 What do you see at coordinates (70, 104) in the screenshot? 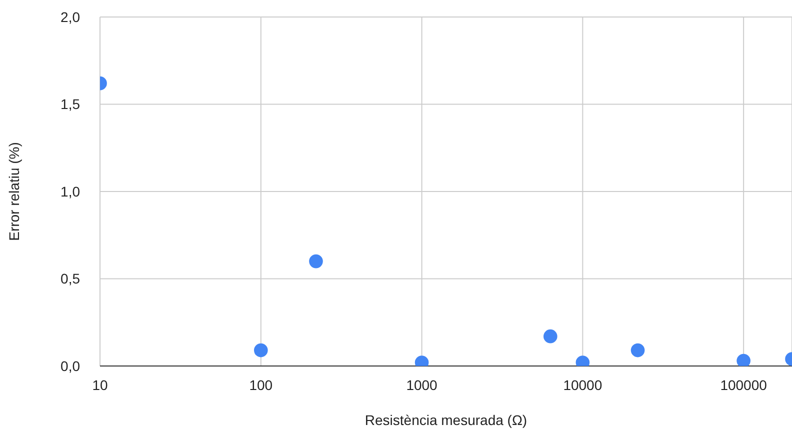
I see `y-tick-label: 1,5` at bounding box center [70, 104].